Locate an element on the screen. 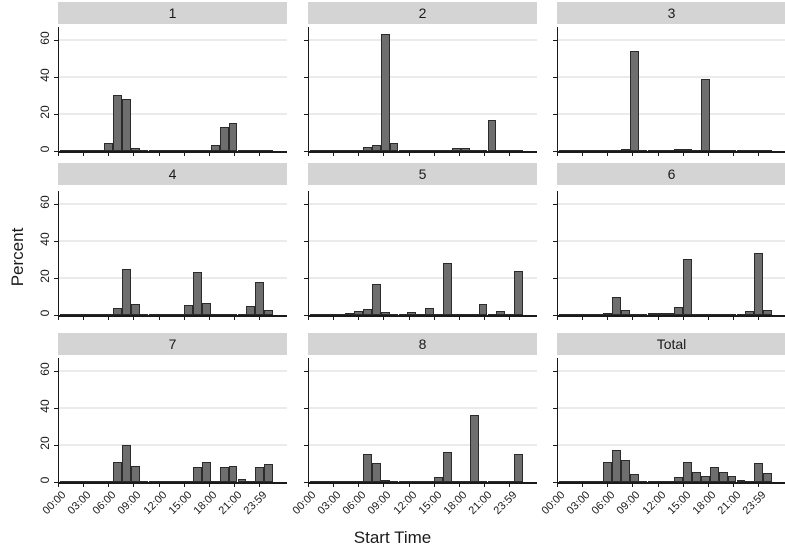  panel-title: Total is located at coordinates (671, 344).